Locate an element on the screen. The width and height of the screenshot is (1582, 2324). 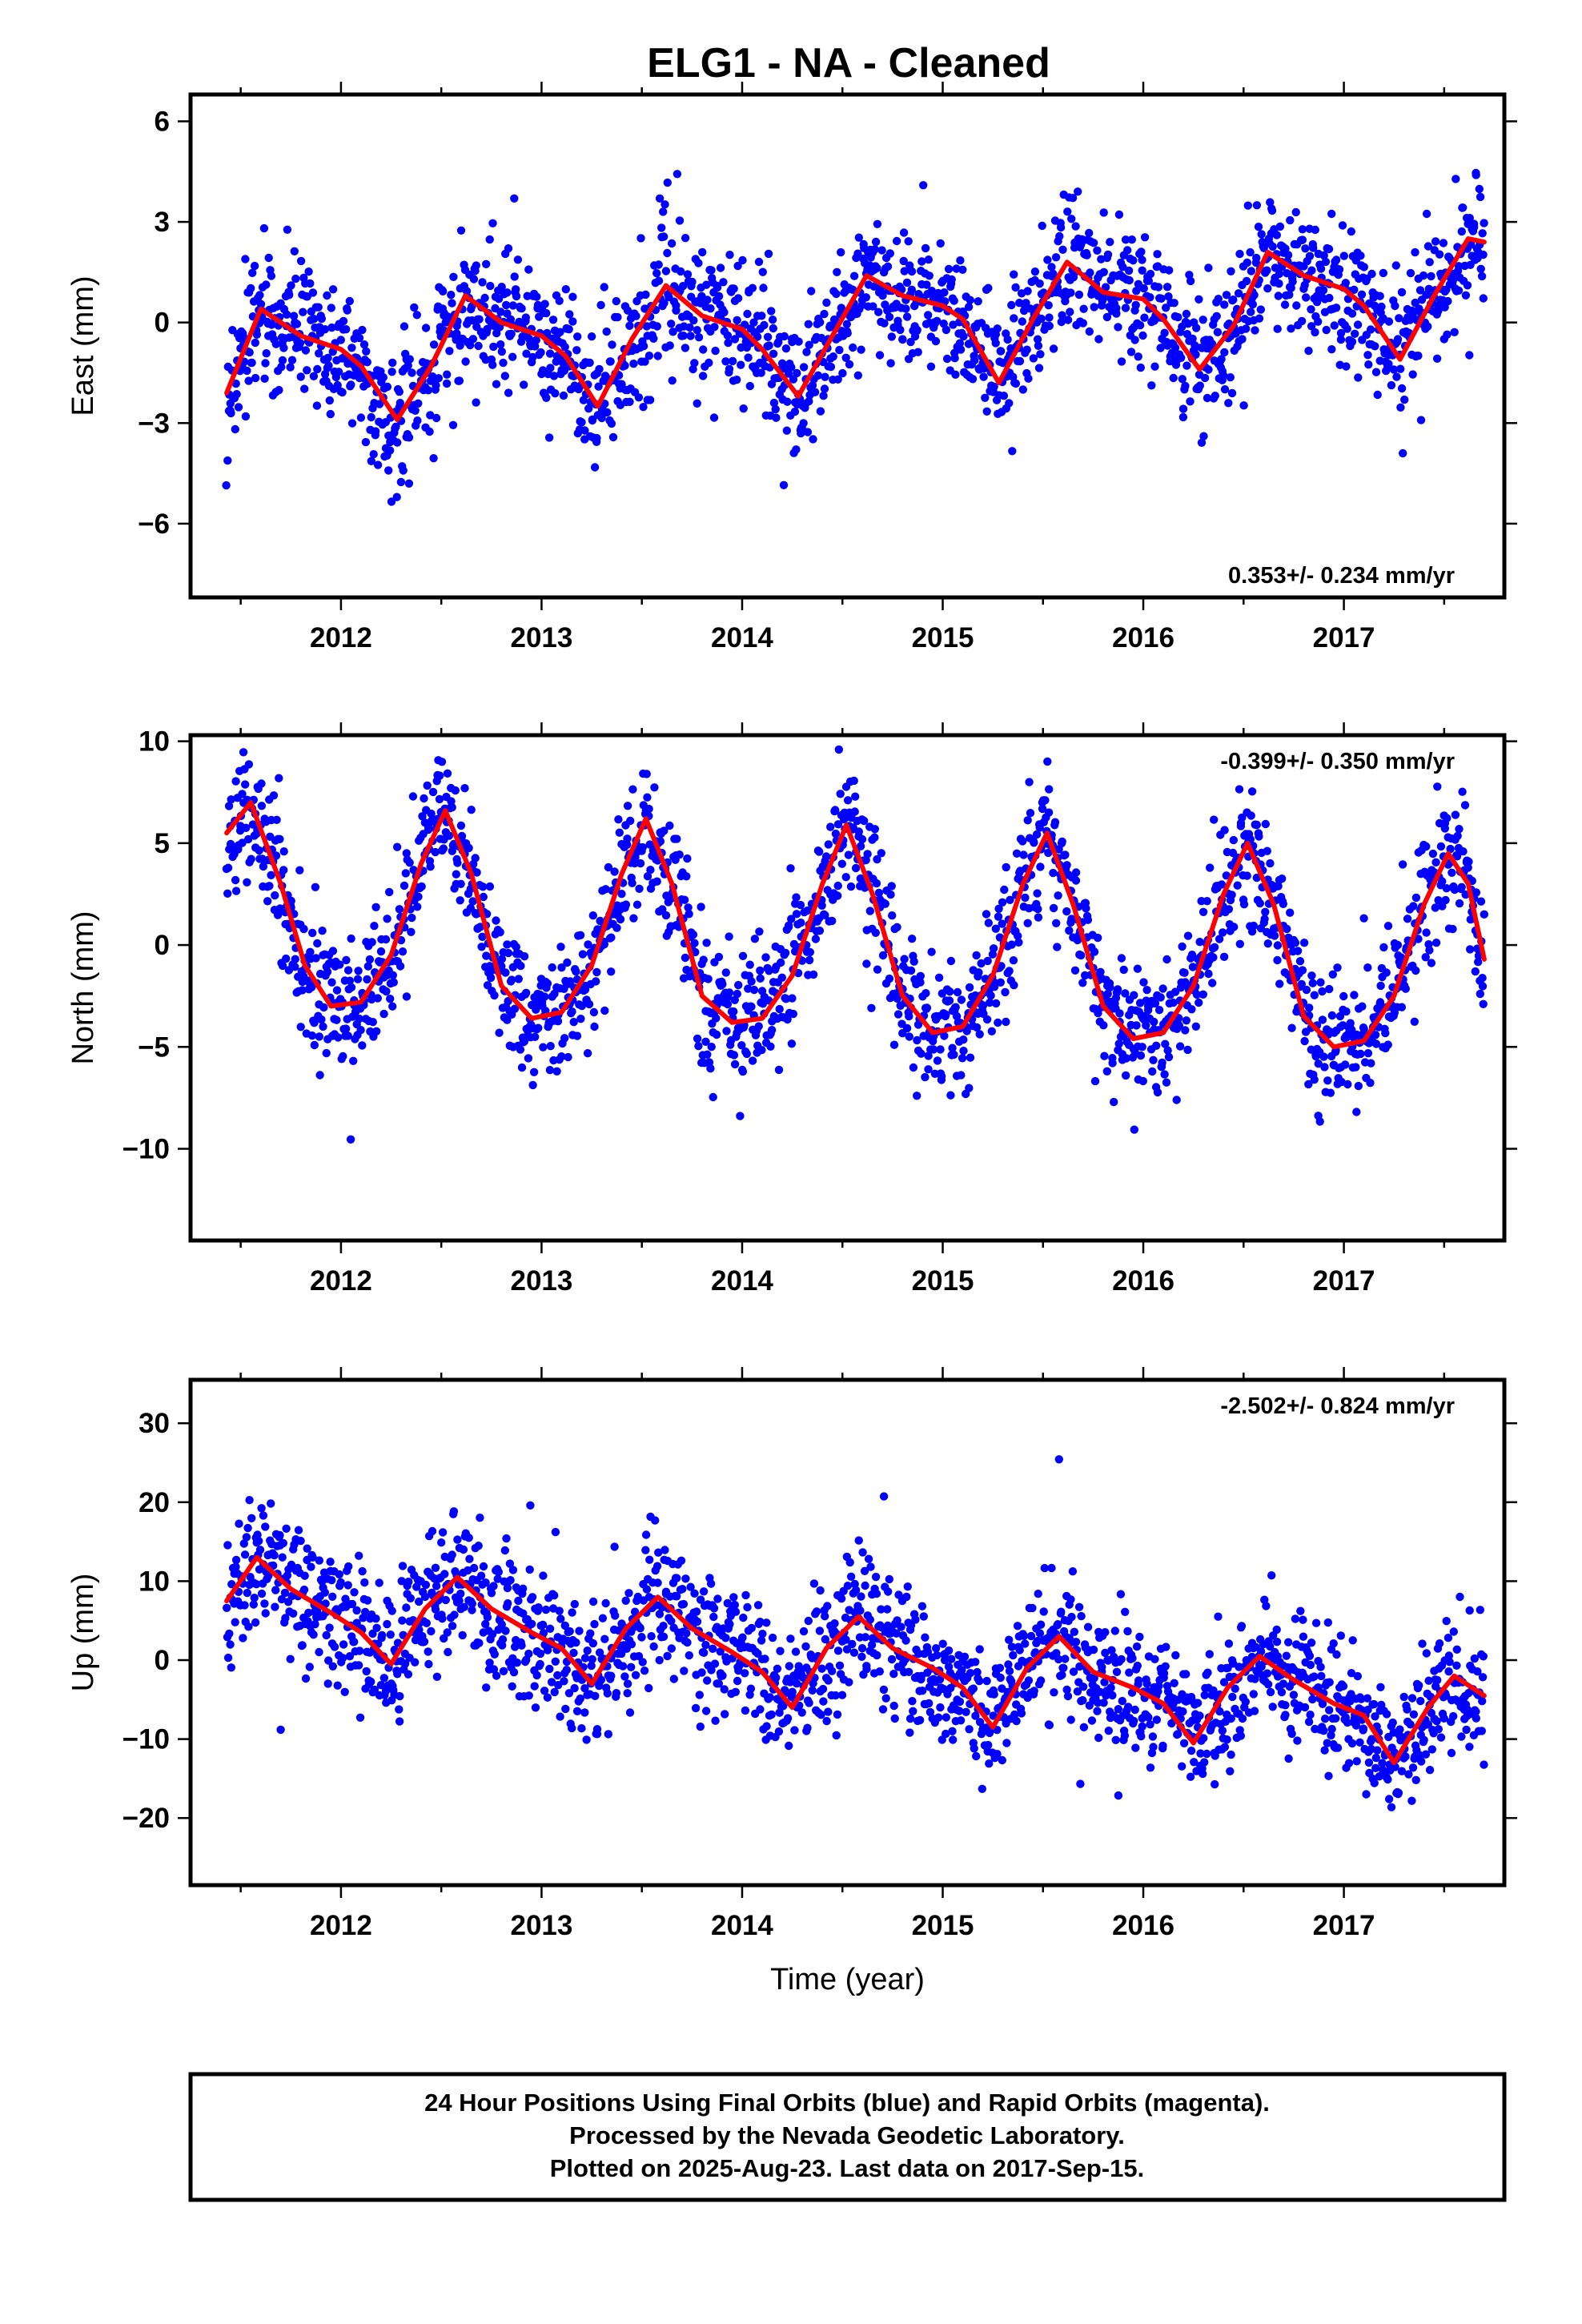
y-tick-label: 0 is located at coordinates (162, 946).